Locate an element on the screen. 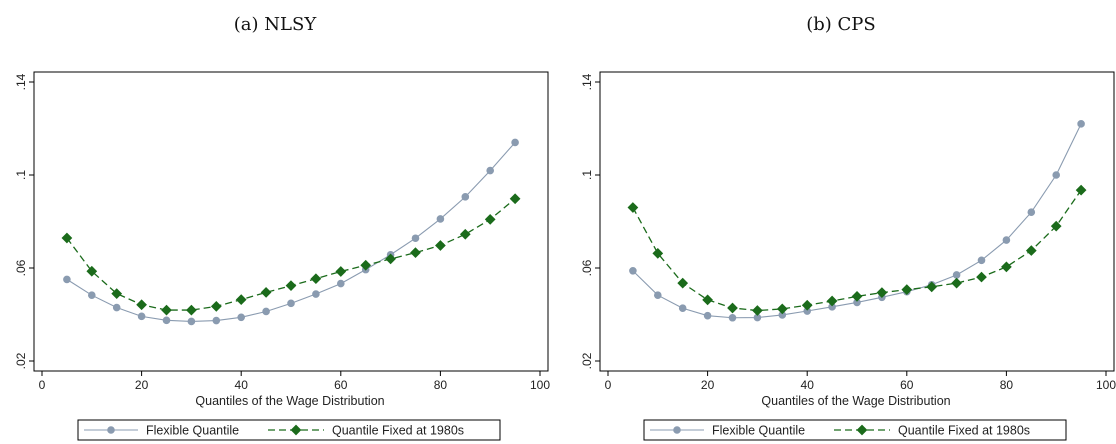 The width and height of the screenshot is (1116, 444). chart-title: (a) NLSY is located at coordinates (276, 24).